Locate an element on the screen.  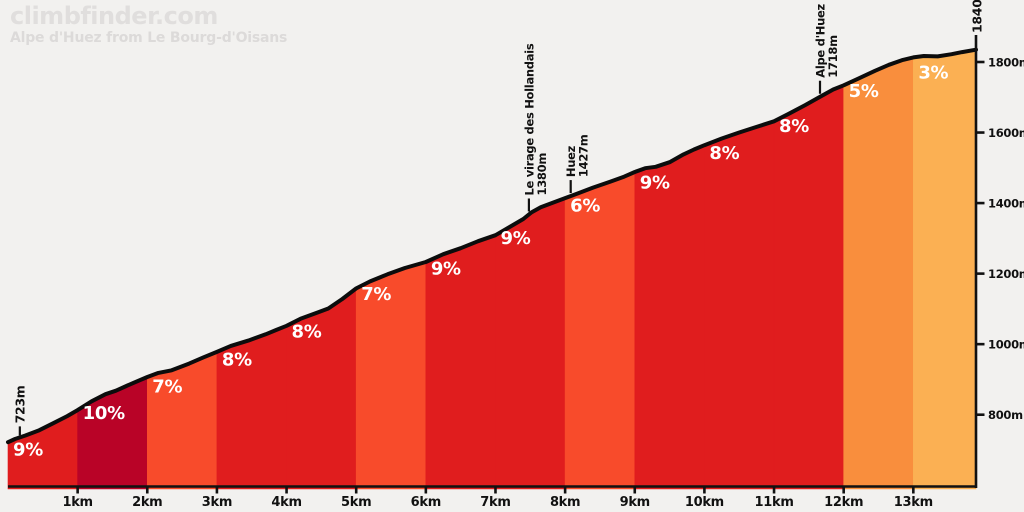
y-tick-label: 1000m is located at coordinates (1006, 345).